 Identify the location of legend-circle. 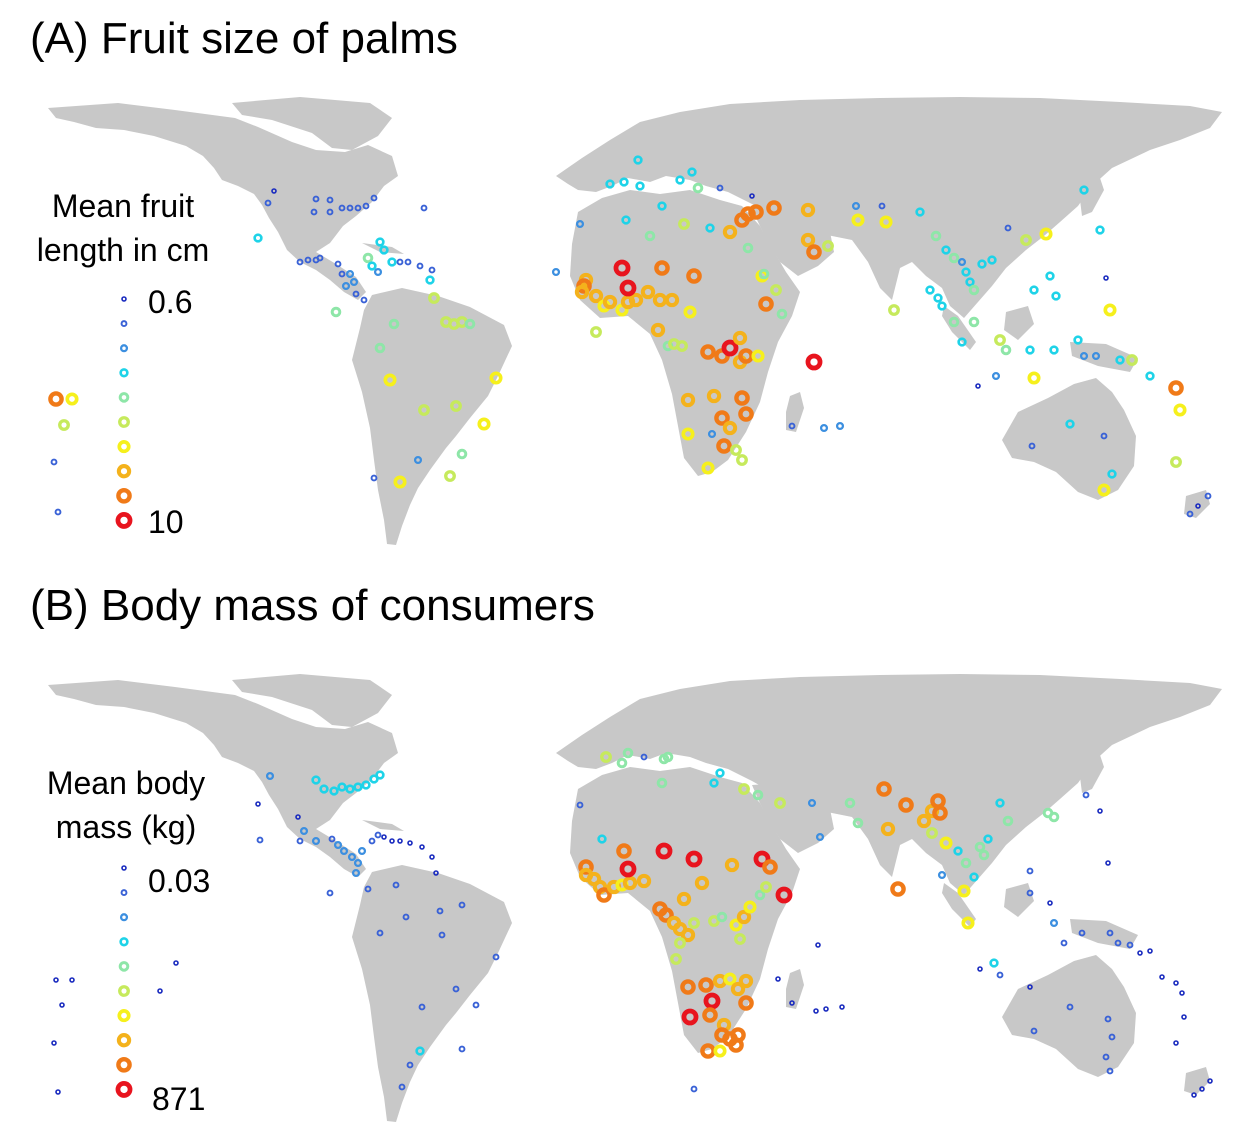
(124, 868).